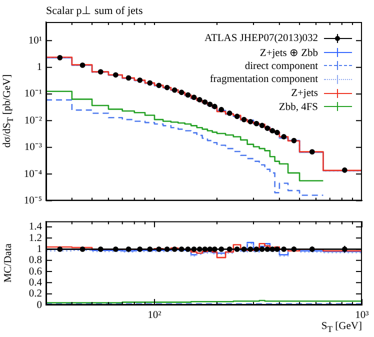 This screenshot has width=374, height=337. Describe the element at coordinates (33, 148) in the screenshot. I see `y-tick-label: 10⁻³` at that location.